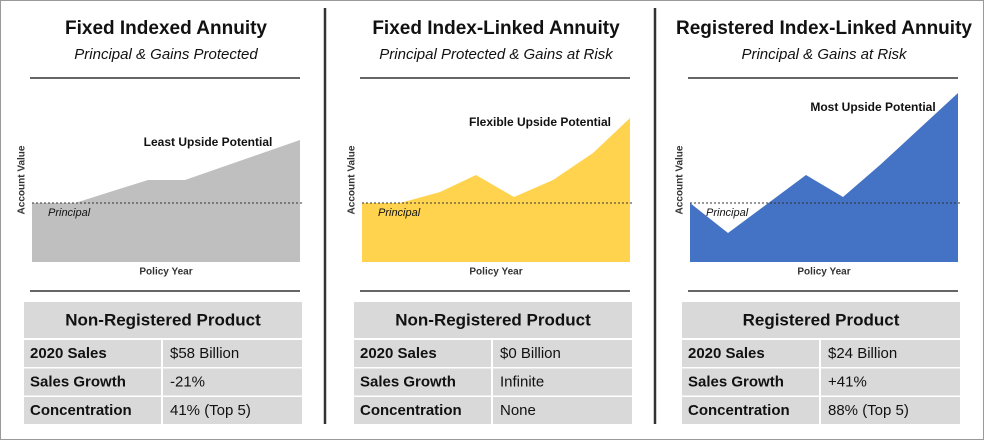  What do you see at coordinates (824, 54) in the screenshot?
I see `panel-subtitle: Principal & Gains at Risk` at bounding box center [824, 54].